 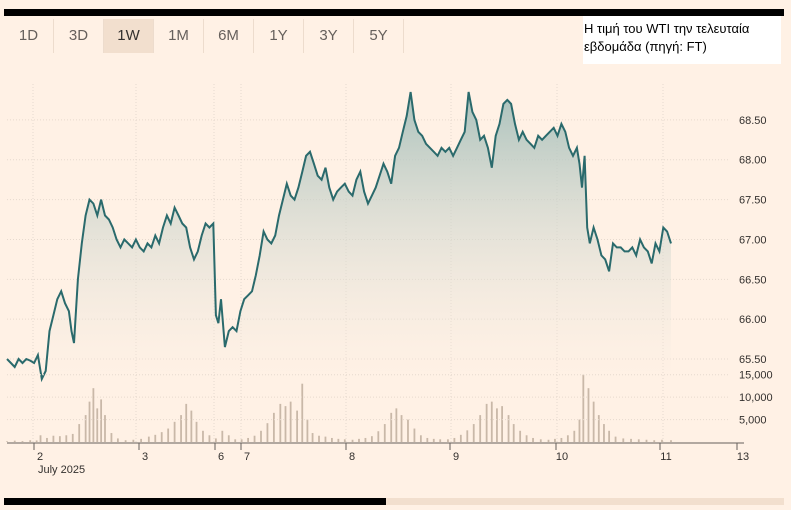 I want to click on x-tick-label: 11, so click(x=665, y=457).